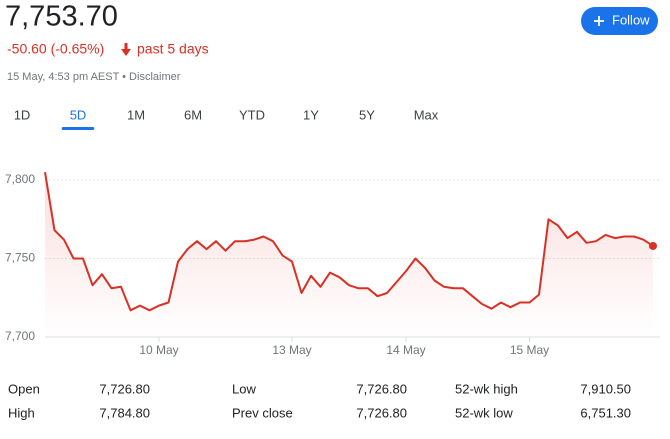  Describe the element at coordinates (173, 49) in the screenshot. I see `period: past 5 days` at that location.